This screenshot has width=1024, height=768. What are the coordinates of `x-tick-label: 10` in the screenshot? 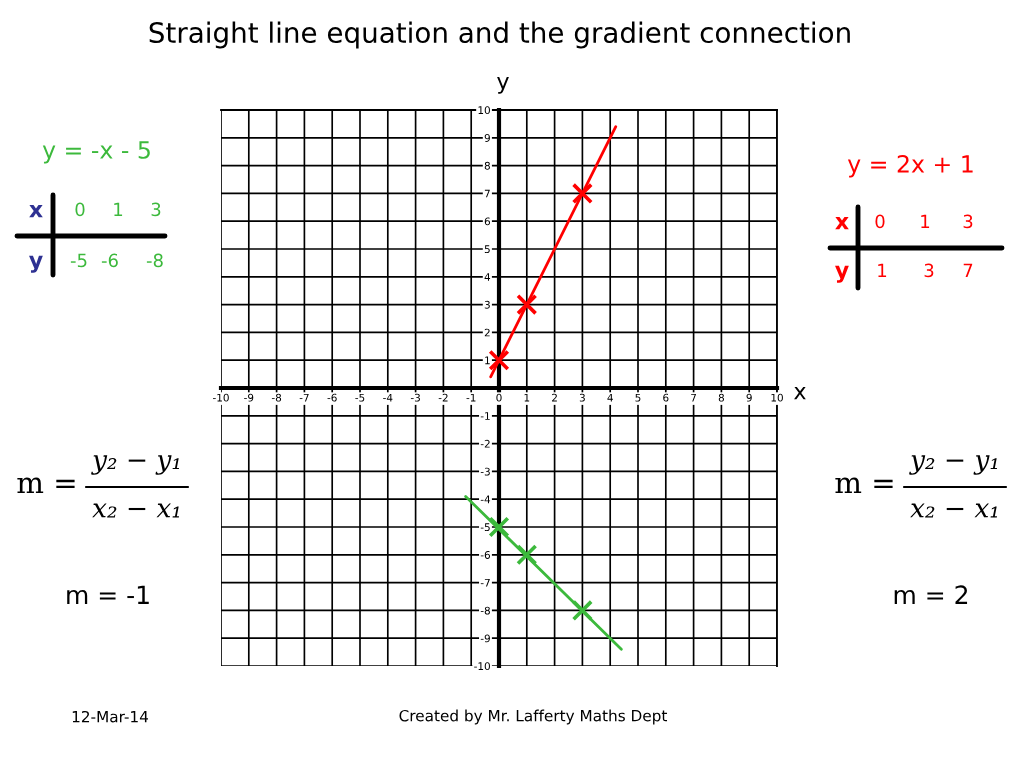 It's located at (777, 397).